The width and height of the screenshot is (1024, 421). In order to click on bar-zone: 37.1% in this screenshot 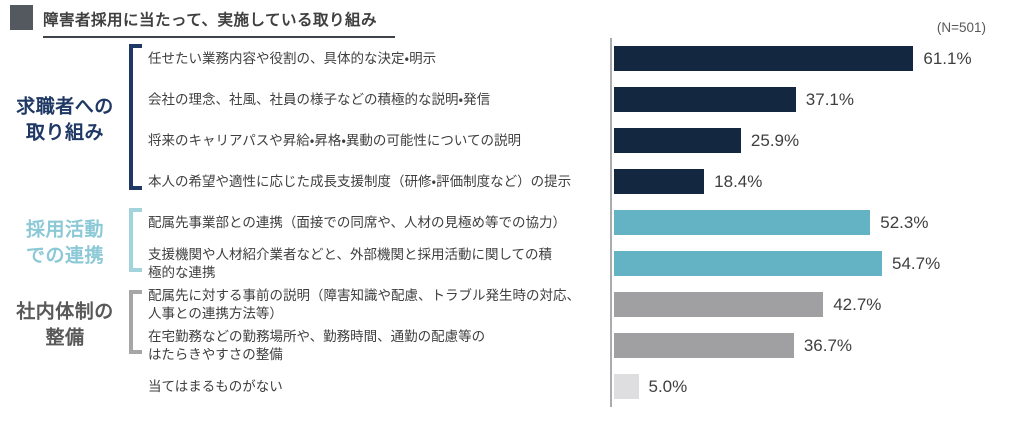, I will do `click(819, 99)`.